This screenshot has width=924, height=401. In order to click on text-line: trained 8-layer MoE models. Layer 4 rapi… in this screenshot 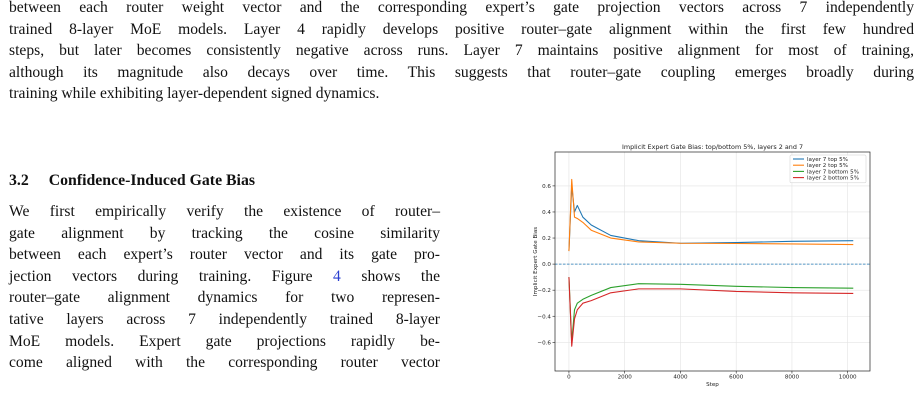, I will do `click(461, 29)`.